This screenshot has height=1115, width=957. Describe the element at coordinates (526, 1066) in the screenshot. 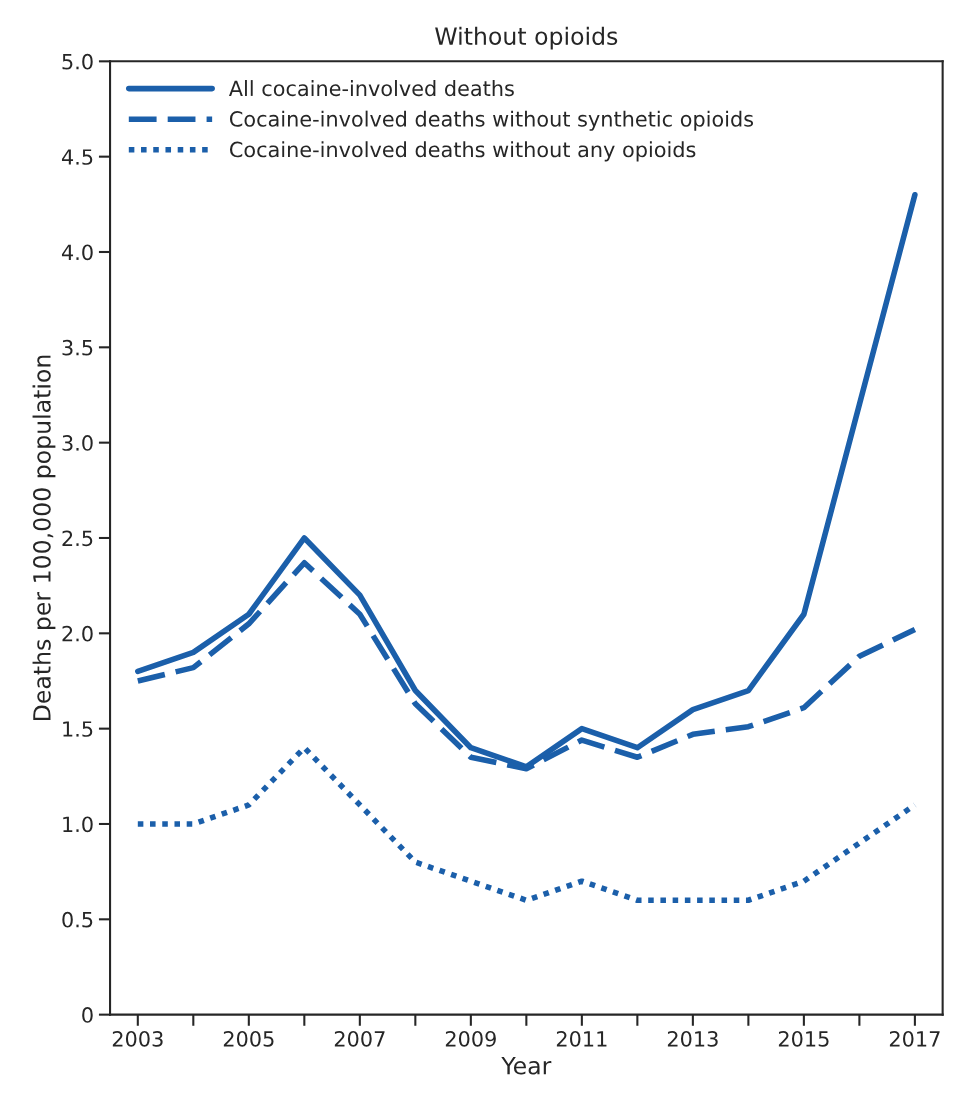

I see `x-axis-title: Year` at that location.